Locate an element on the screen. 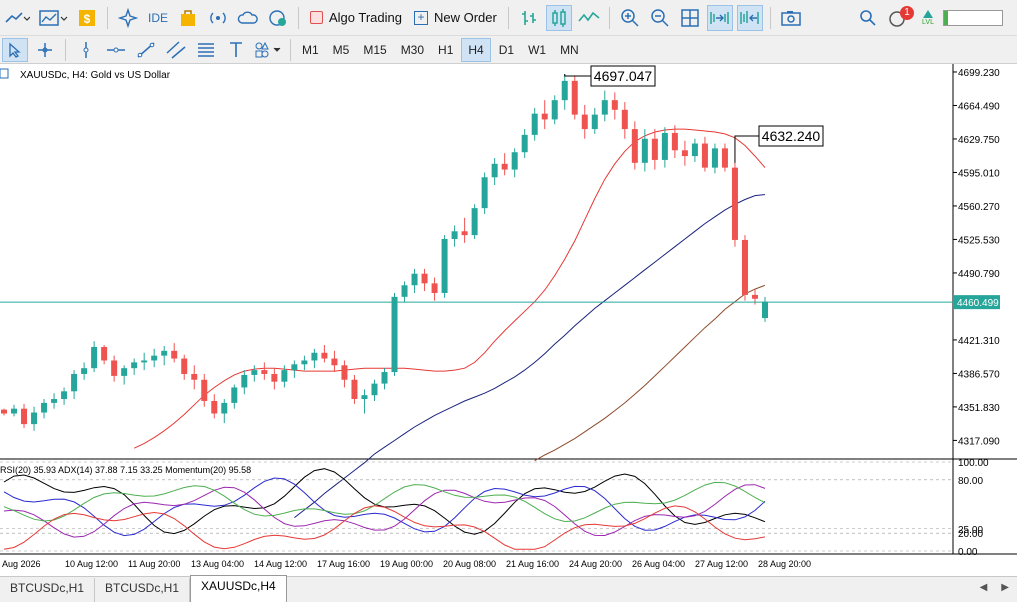 This screenshot has width=1017, height=602. scroll-right-icon: ▶ is located at coordinates (1005, 587).